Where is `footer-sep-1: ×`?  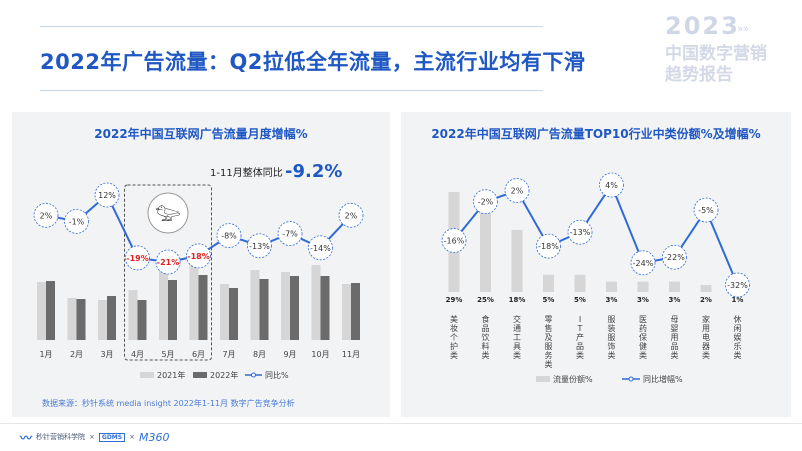 footer-sep-1: × is located at coordinates (92, 437).